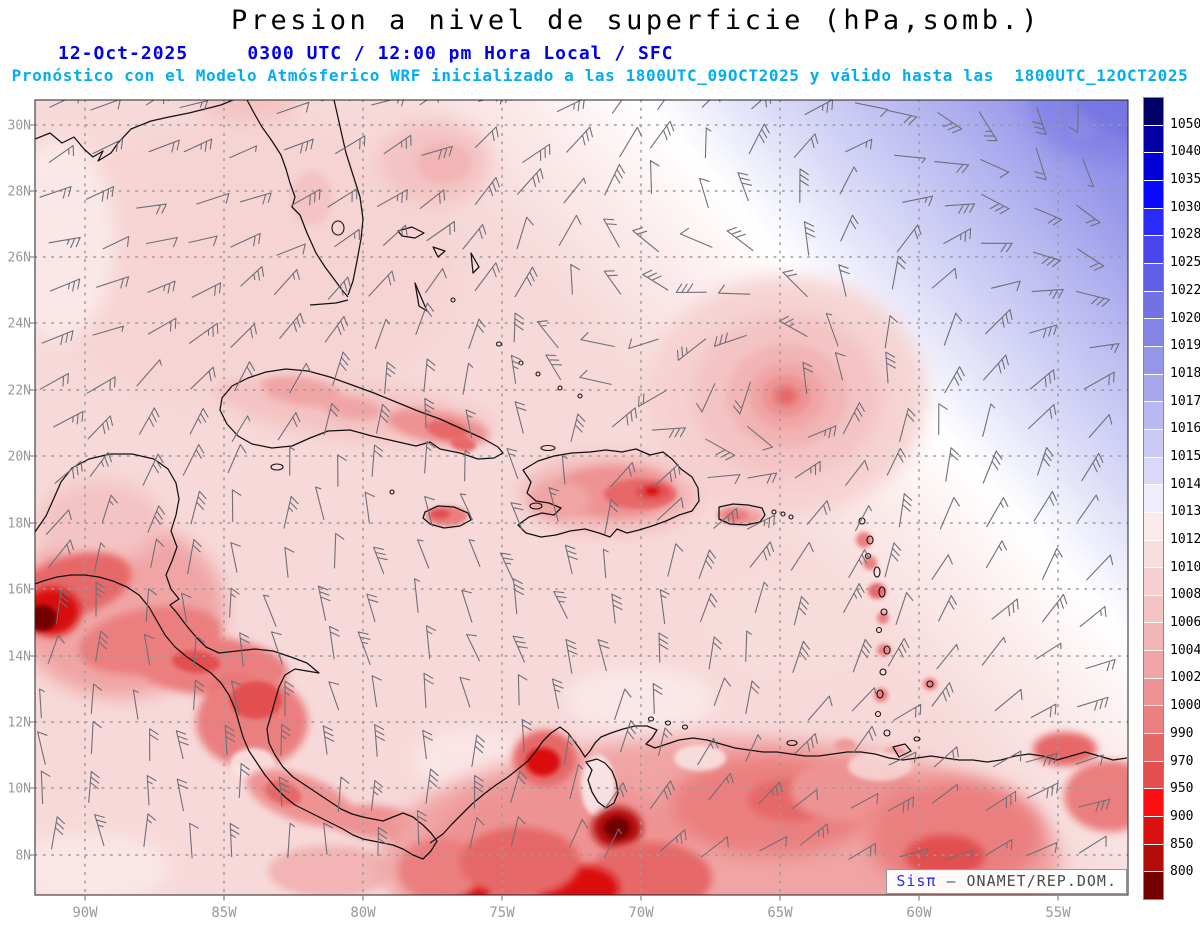  What do you see at coordinates (1185, 540) in the screenshot?
I see `colorbar-tick-label: 1012` at bounding box center [1185, 540].